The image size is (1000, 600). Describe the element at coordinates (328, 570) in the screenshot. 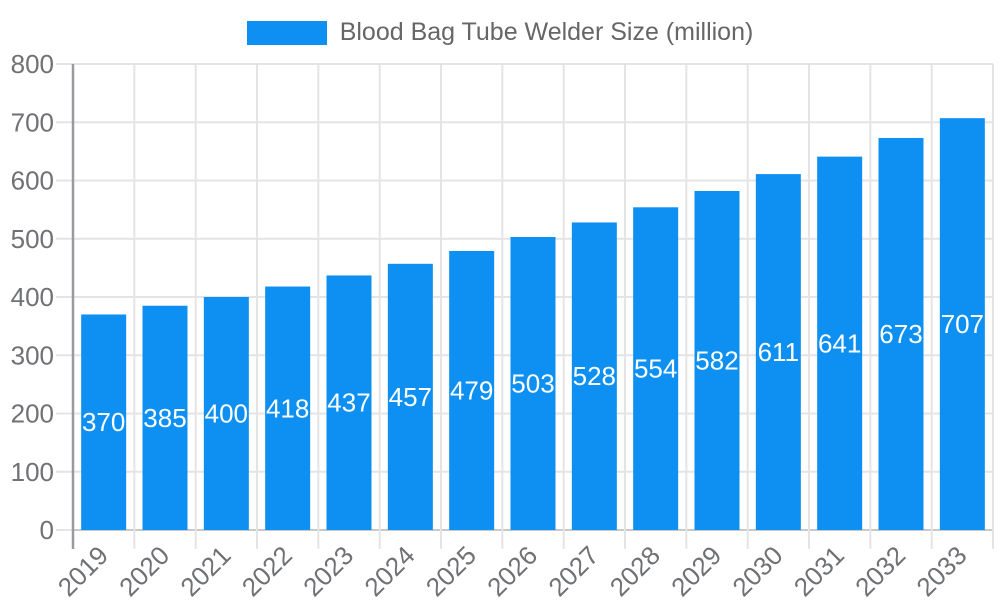

I see `x-tick-label: 2023` at that location.